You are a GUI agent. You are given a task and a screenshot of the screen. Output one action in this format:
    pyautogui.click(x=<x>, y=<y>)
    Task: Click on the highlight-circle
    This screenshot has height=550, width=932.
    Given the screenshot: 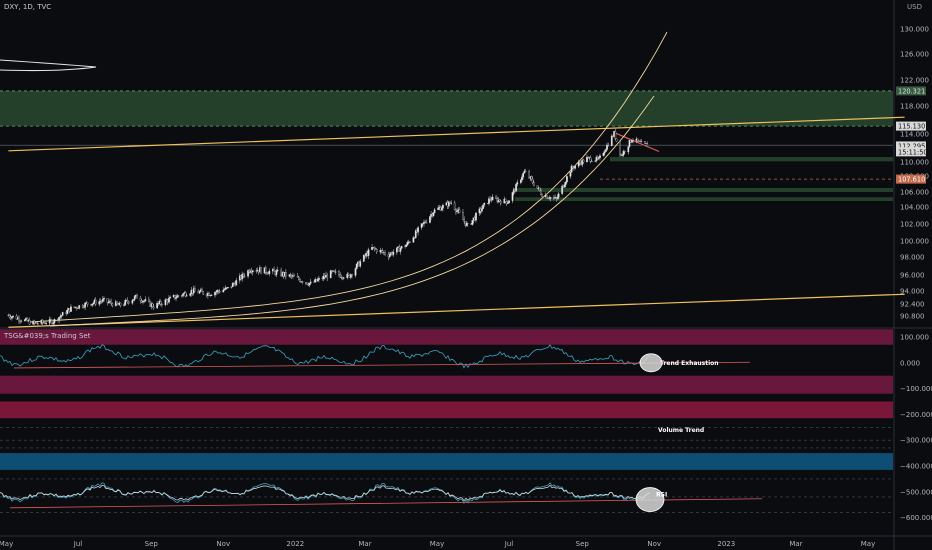 What is the action you would take?
    pyautogui.click(x=650, y=499)
    